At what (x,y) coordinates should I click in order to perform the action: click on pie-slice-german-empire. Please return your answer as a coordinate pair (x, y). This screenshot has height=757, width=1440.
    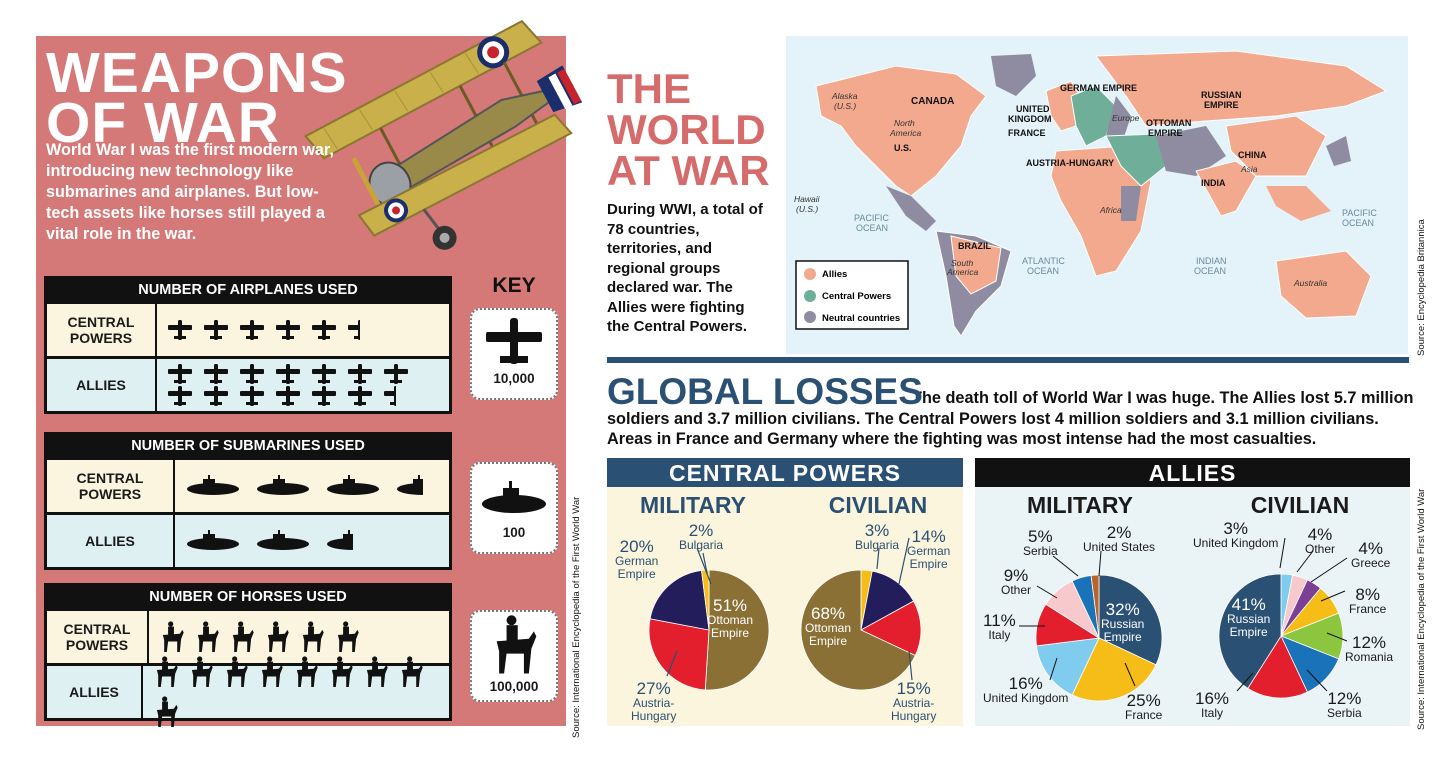
    Looking at the image, I should click on (887, 600).